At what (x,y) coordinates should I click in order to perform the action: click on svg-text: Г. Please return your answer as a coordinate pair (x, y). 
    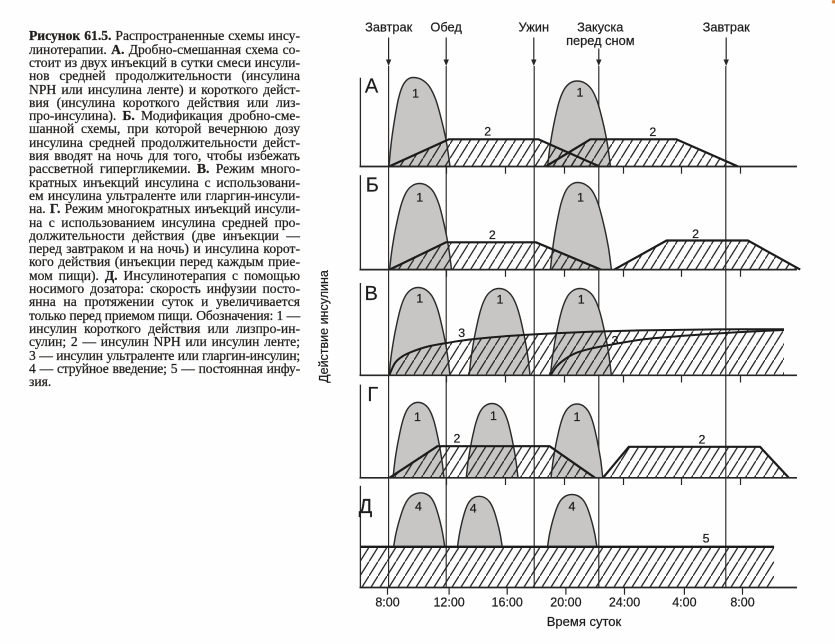
    Looking at the image, I should click on (372, 395).